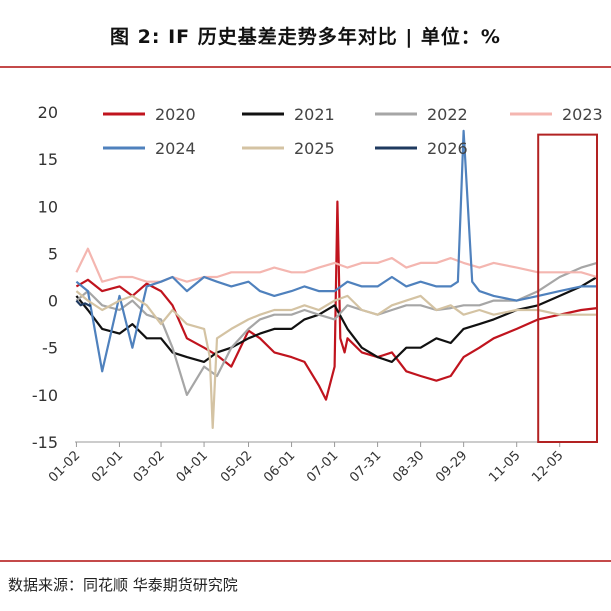 This screenshot has height=611, width=611. What do you see at coordinates (314, 114) in the screenshot?
I see `legend-label-2021: 2021` at bounding box center [314, 114].